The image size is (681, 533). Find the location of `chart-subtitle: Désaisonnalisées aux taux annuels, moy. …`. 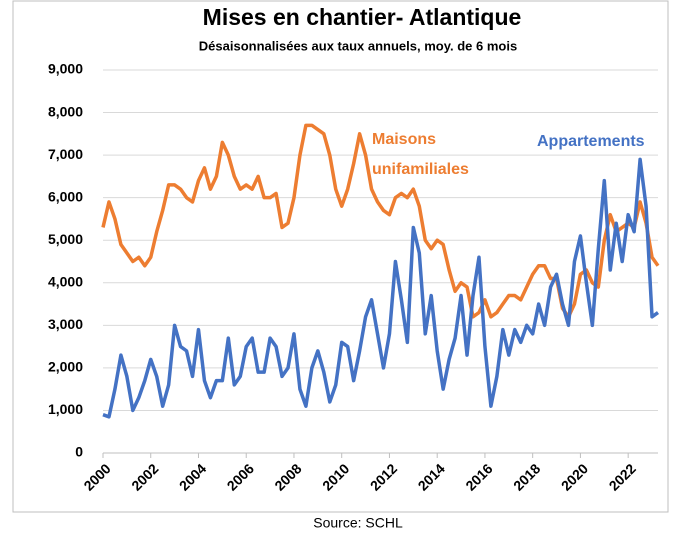

chart-subtitle: Désaisonnalisées aux taux annuels, moy. … is located at coordinates (358, 45).